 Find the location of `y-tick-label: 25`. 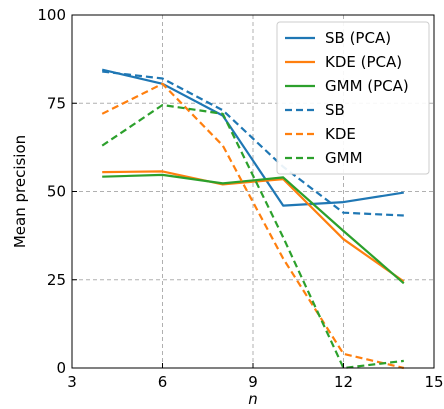

y-tick-label: 25 is located at coordinates (56, 280).